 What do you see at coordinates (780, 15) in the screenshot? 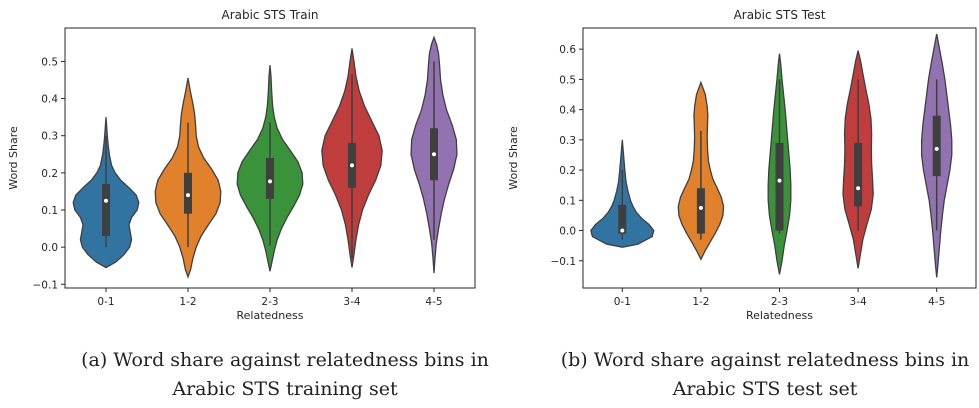
I see `c1-title: Arabic STS Test` at bounding box center [780, 15].